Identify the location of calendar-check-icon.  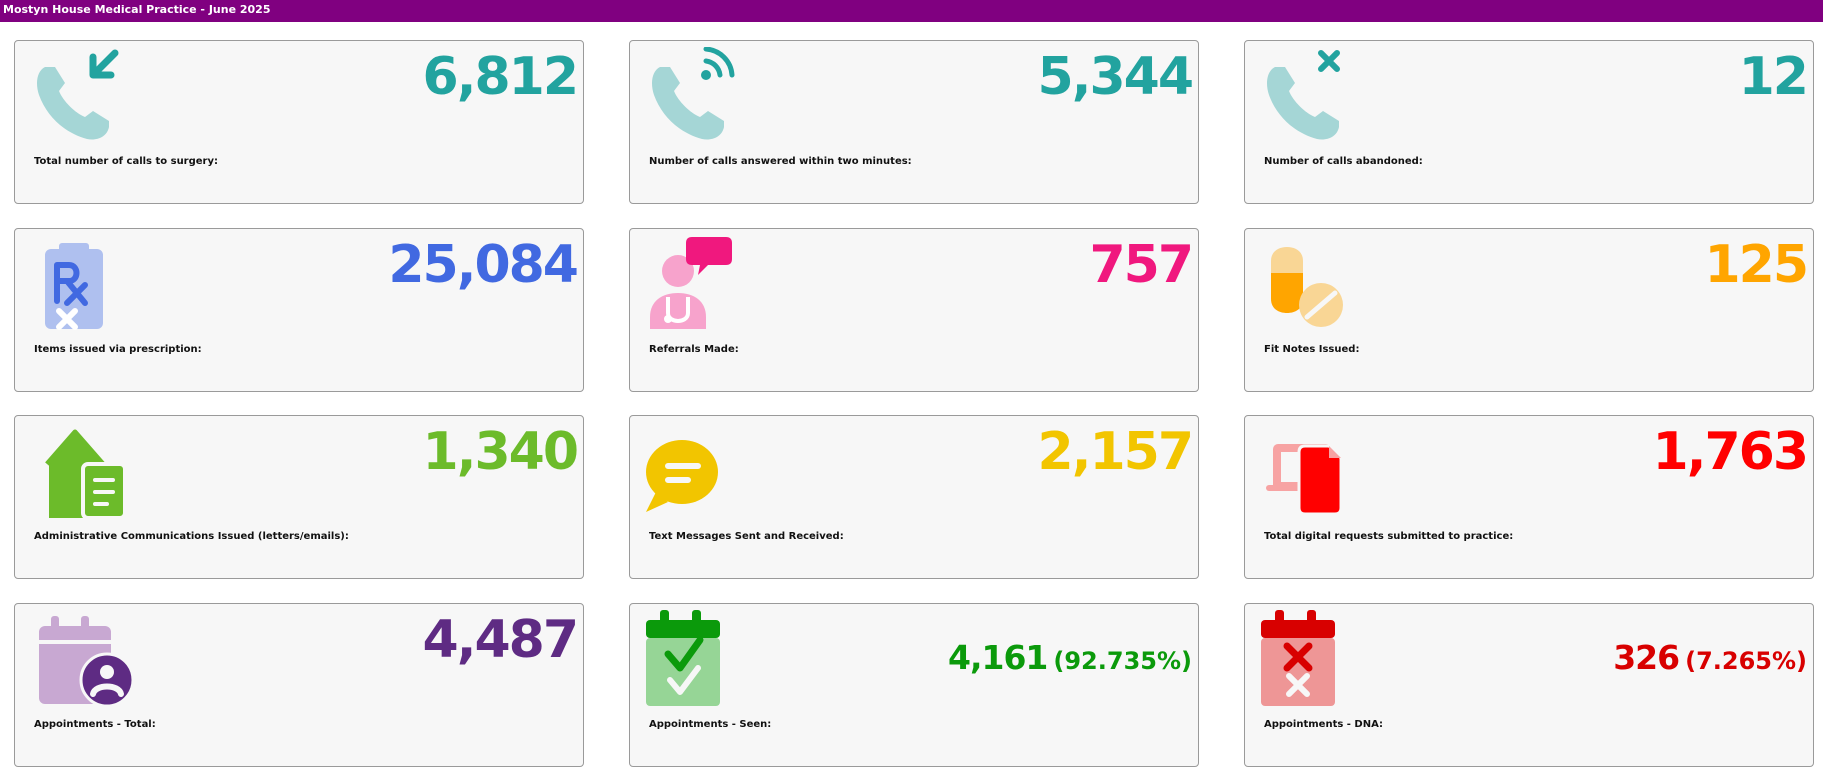
(683, 658).